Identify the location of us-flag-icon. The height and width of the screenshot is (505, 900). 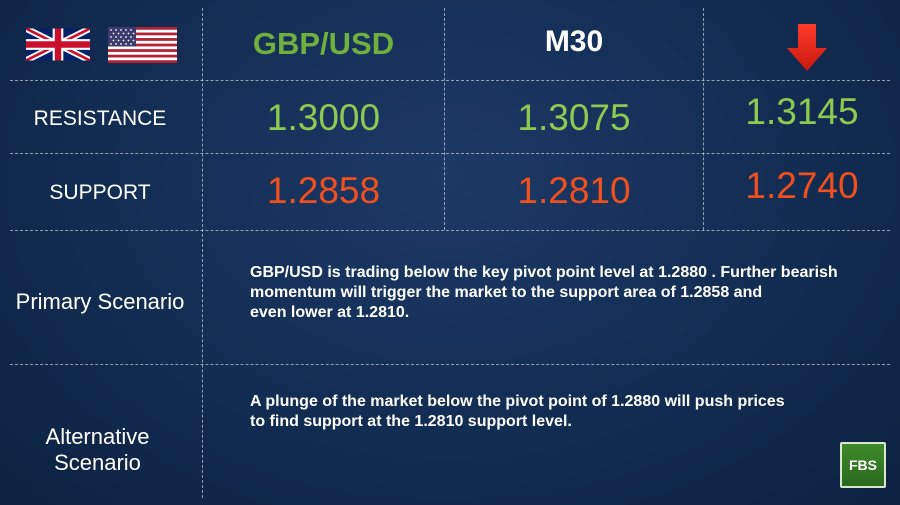
(142, 45).